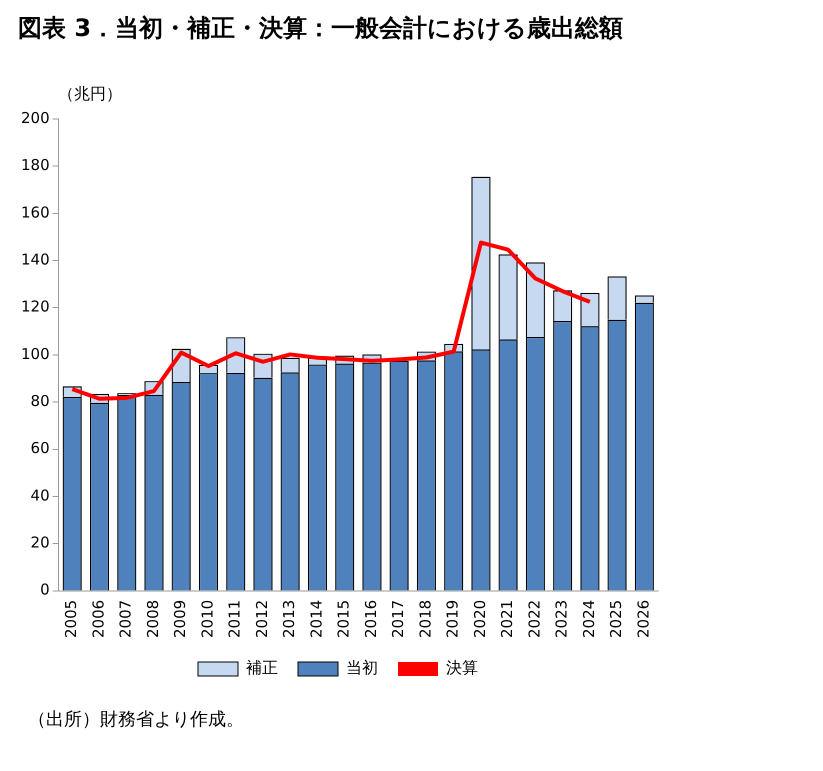 The image size is (823, 771). What do you see at coordinates (507, 619) in the screenshot?
I see `x-tick-label: 2021` at bounding box center [507, 619].